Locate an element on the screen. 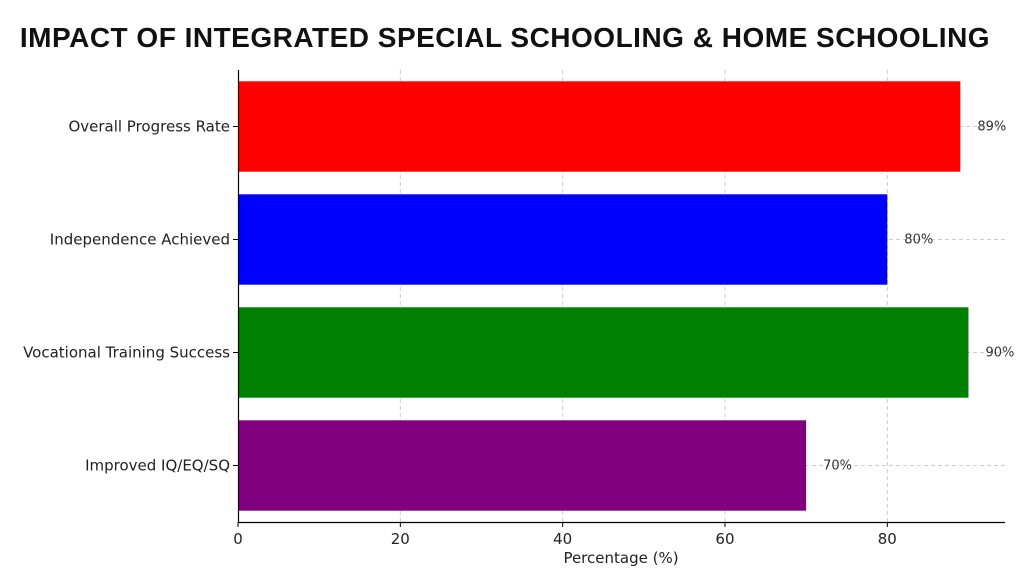 This screenshot has height=576, width=1024. x-tick-label: 0 is located at coordinates (238, 539).